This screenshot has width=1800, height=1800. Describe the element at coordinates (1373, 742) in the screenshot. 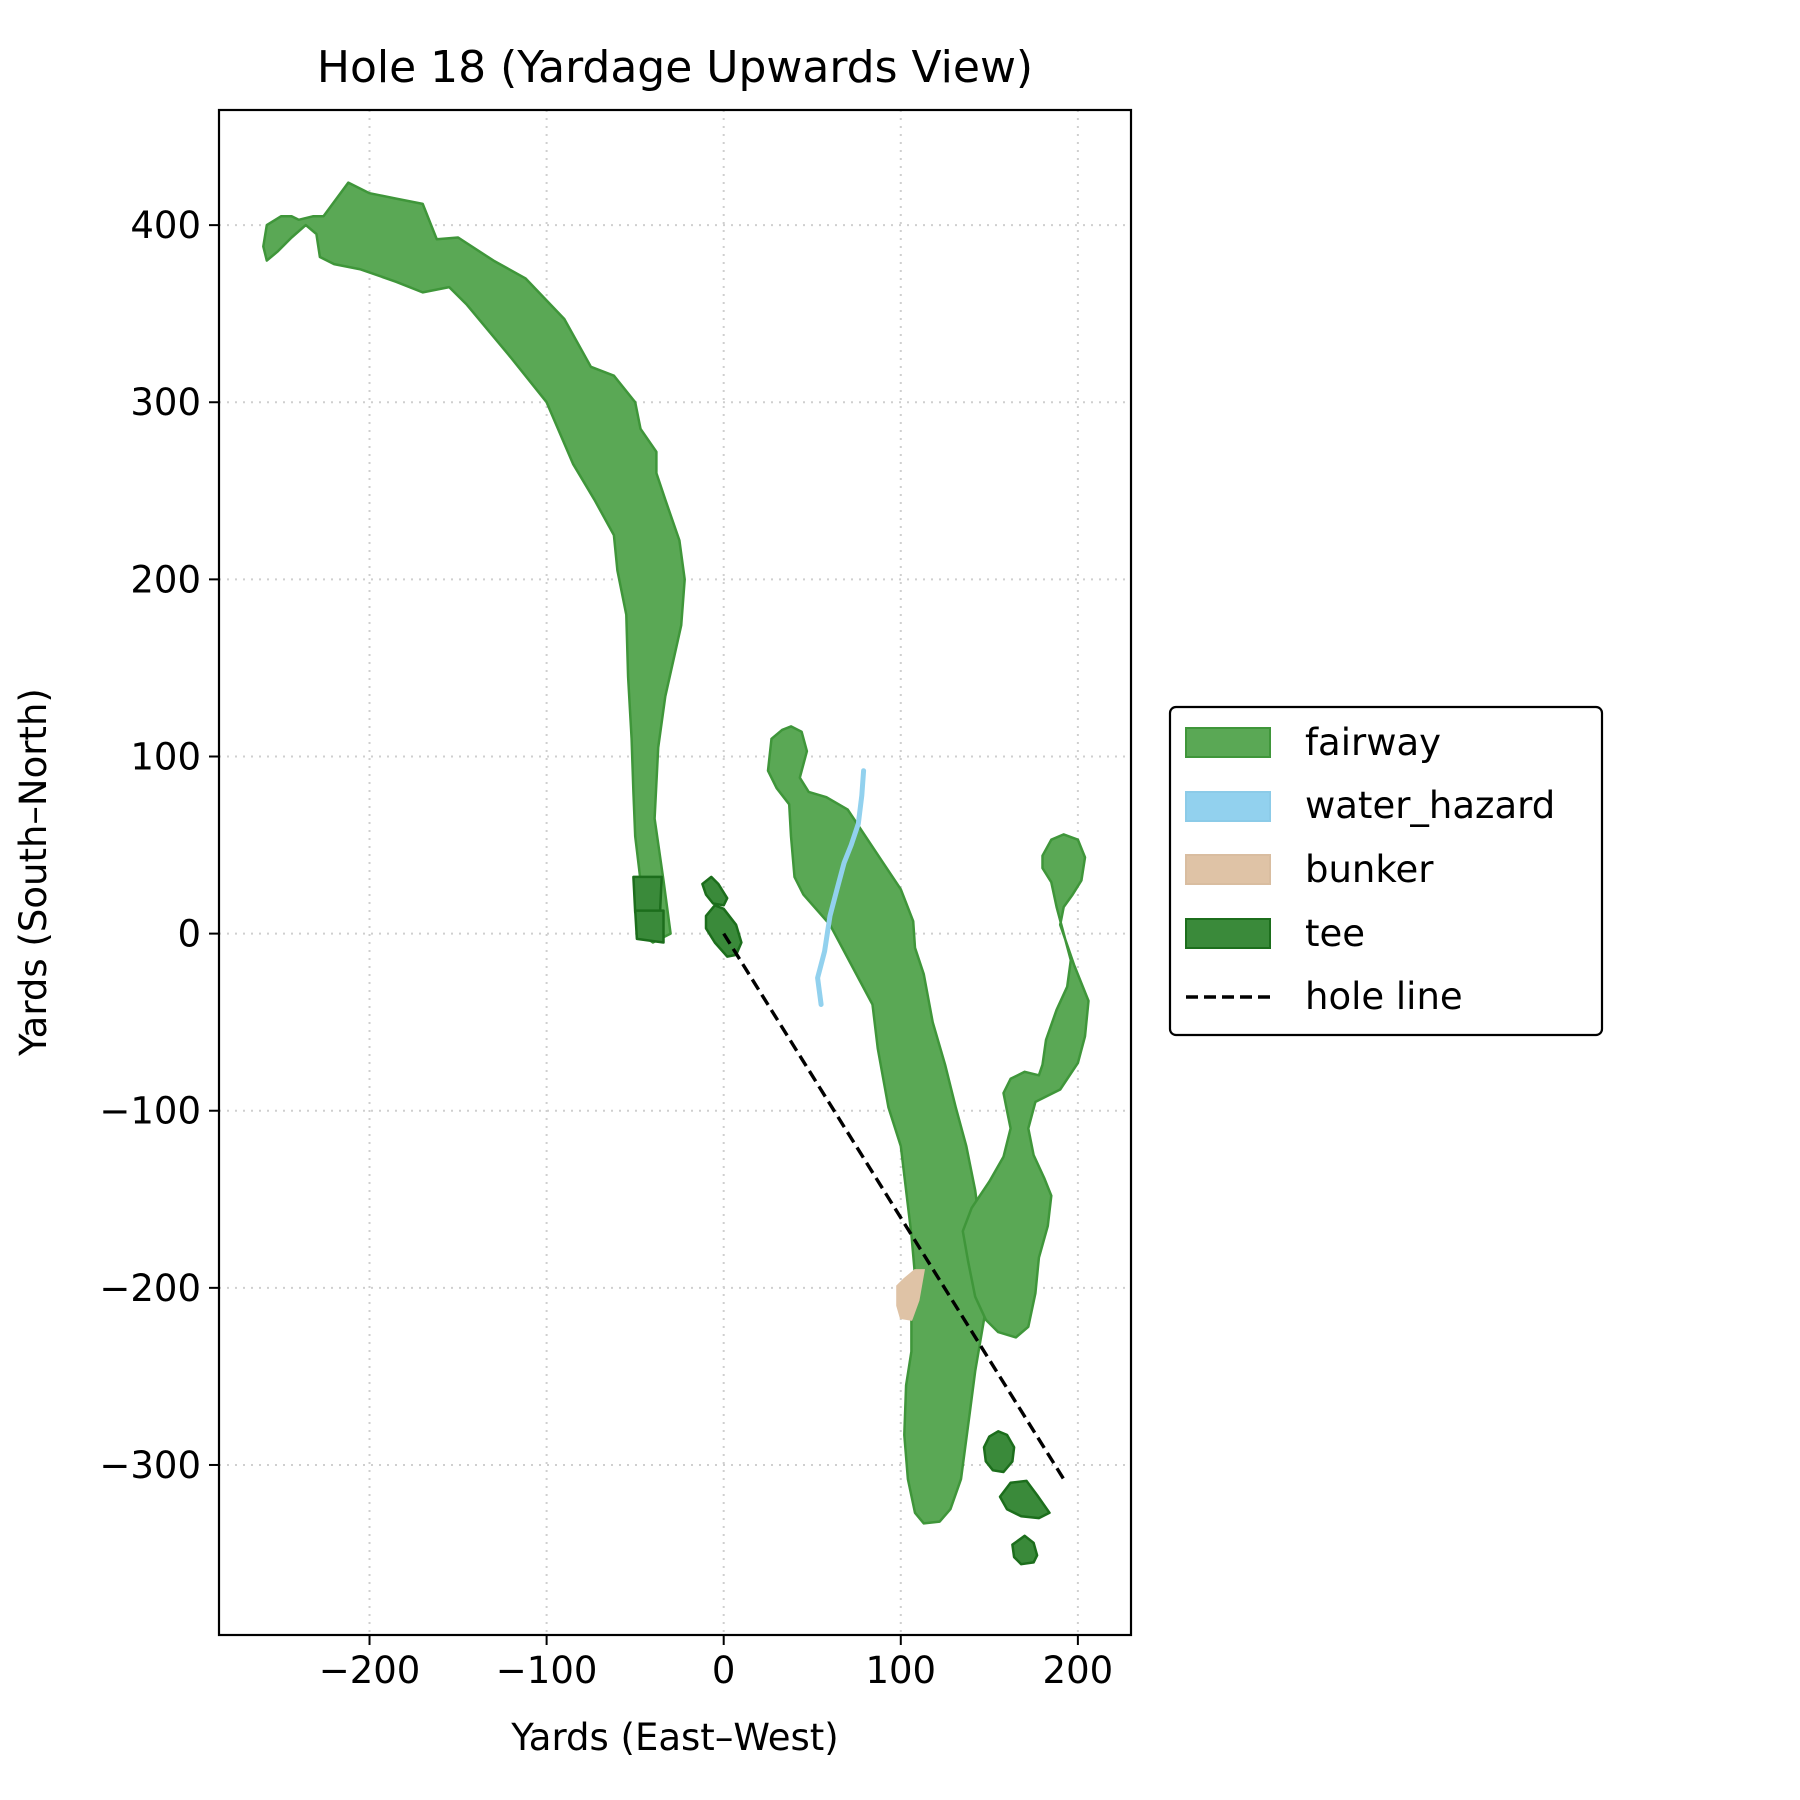

I see `legend-label-fairway: fairway` at that location.